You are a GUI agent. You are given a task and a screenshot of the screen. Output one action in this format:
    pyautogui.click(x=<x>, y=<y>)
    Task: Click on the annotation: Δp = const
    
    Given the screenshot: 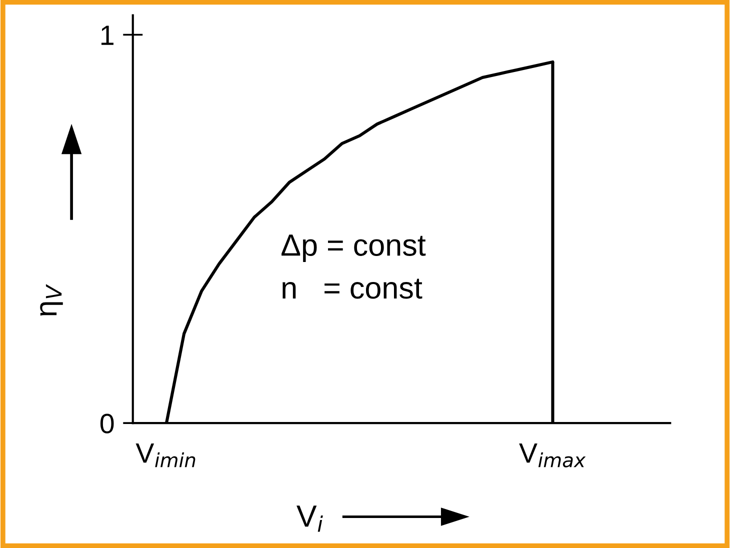 What is the action you would take?
    pyautogui.click(x=354, y=248)
    